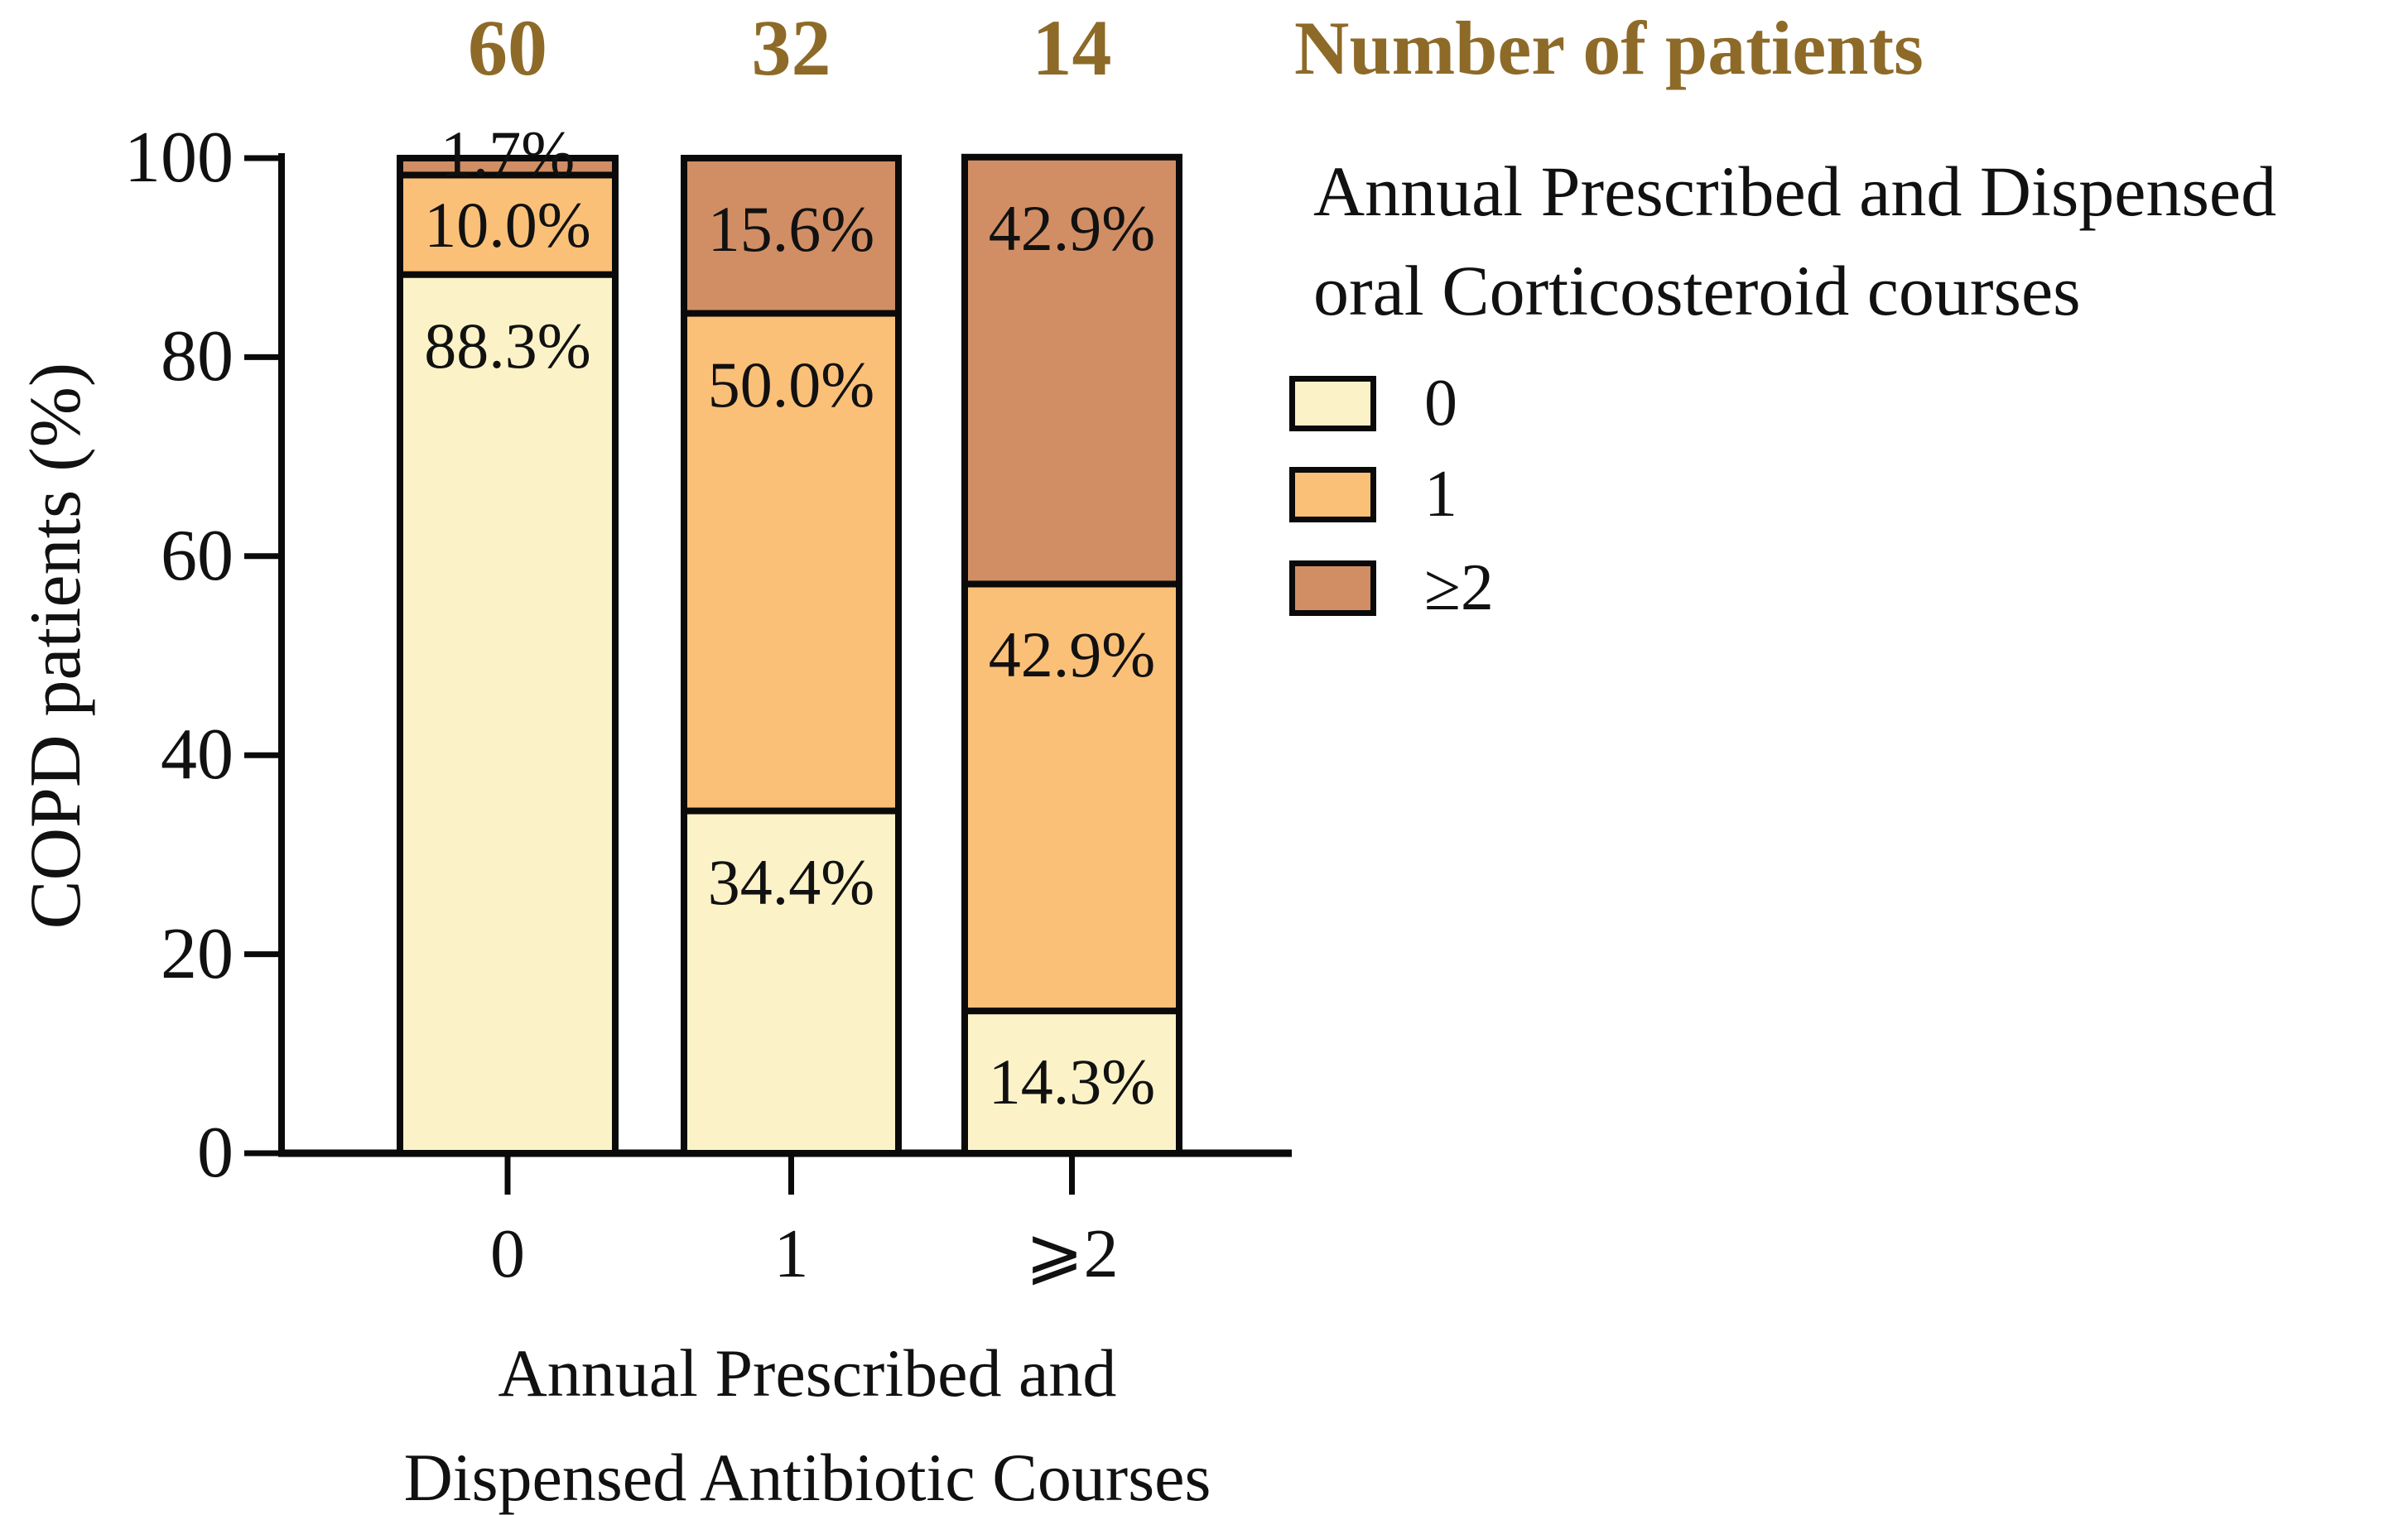 The image size is (2408, 1515). Describe the element at coordinates (508, 1253) in the screenshot. I see `x-tick-label-1: 0` at that location.